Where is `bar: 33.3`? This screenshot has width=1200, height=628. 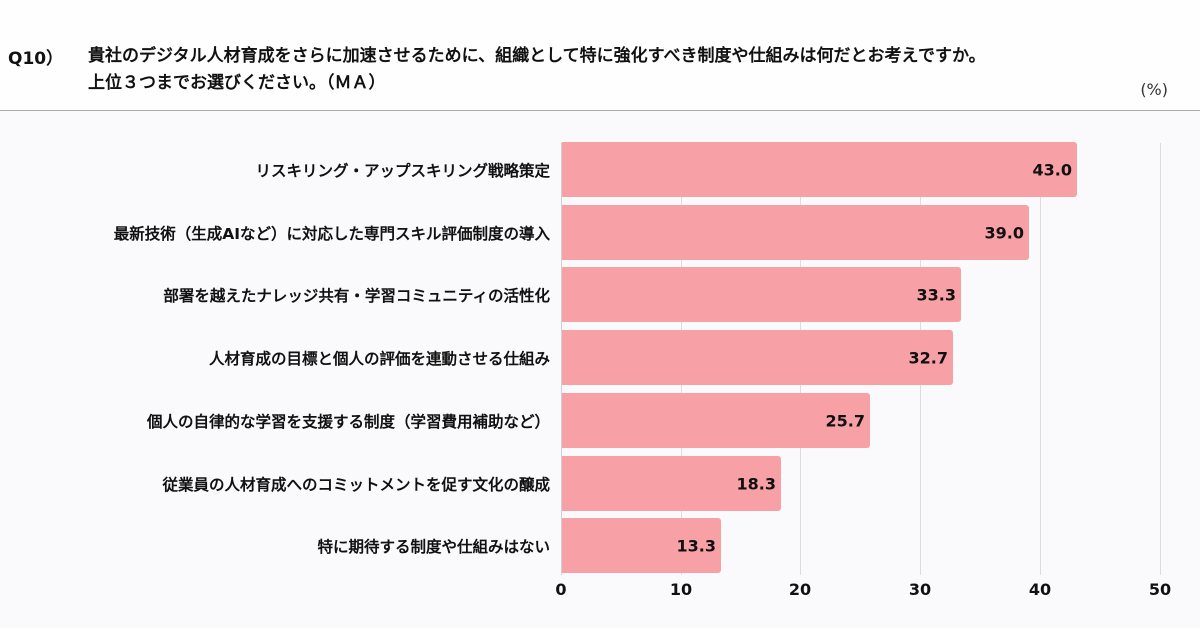 bar: 33.3 is located at coordinates (761, 294).